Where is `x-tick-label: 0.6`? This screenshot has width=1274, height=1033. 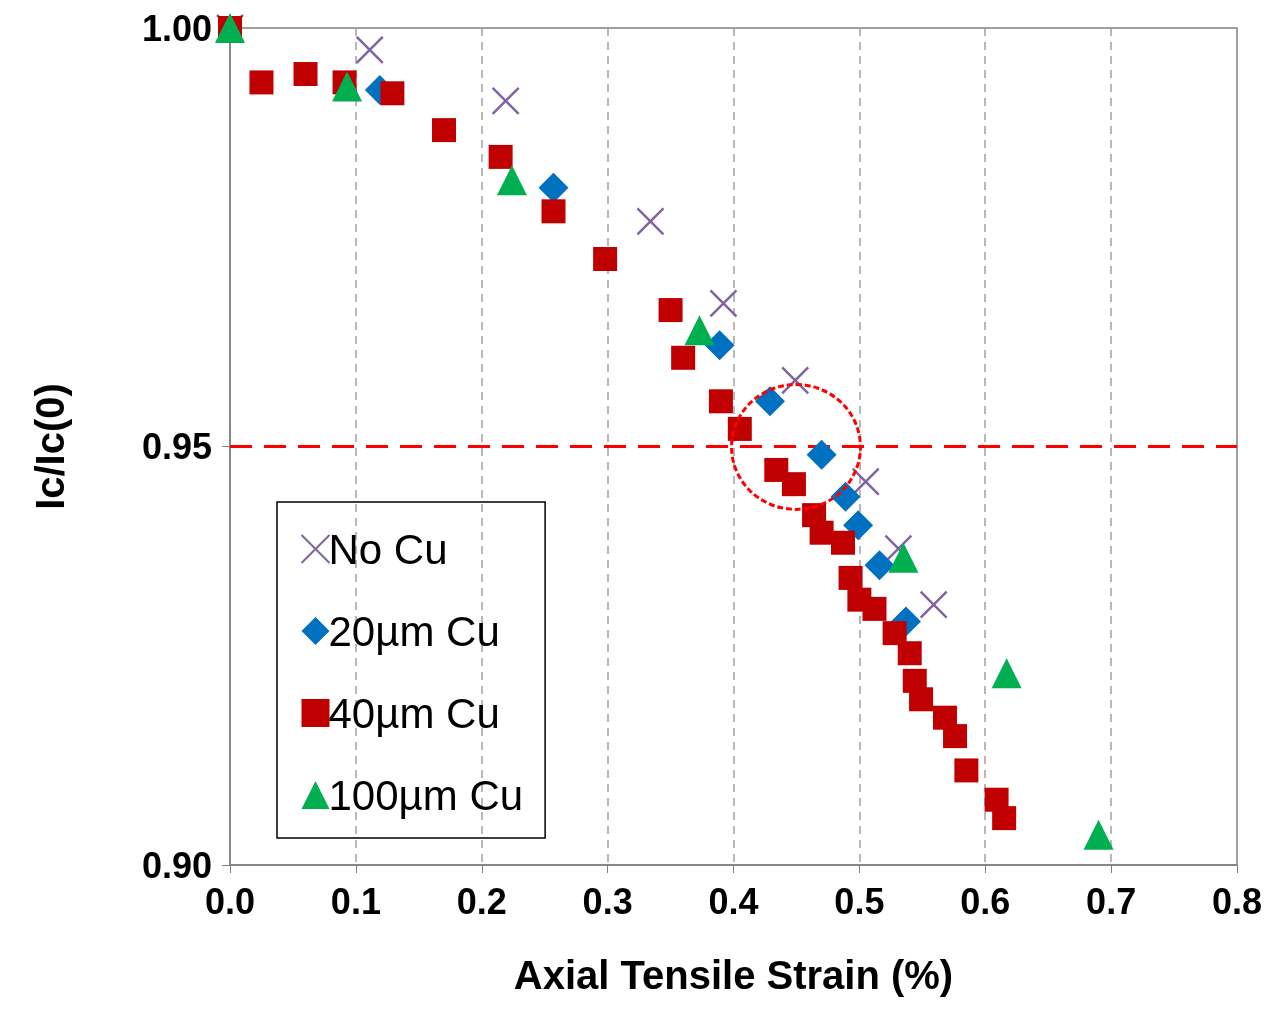 x-tick-label: 0.6 is located at coordinates (985, 901).